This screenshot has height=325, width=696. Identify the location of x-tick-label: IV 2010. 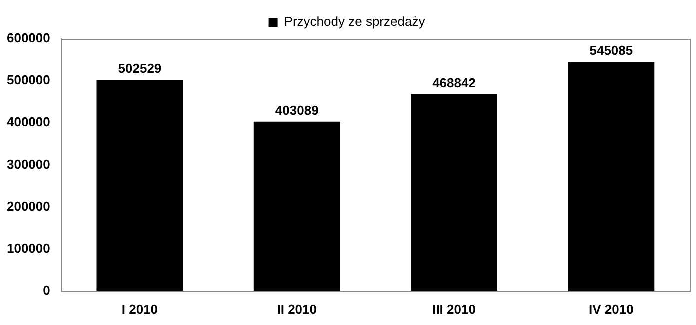
(611, 309).